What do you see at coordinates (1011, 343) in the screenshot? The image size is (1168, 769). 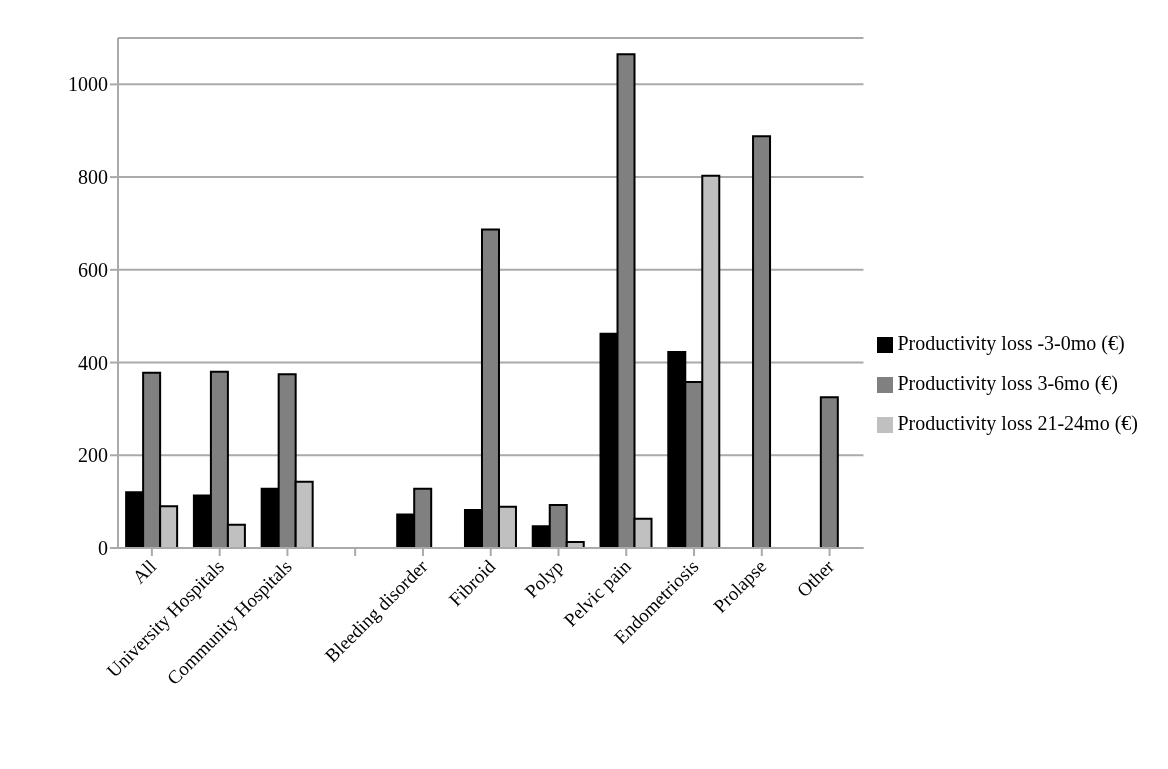 I see `legend-label: Productivity loss -3-0mo (€)` at bounding box center [1011, 343].